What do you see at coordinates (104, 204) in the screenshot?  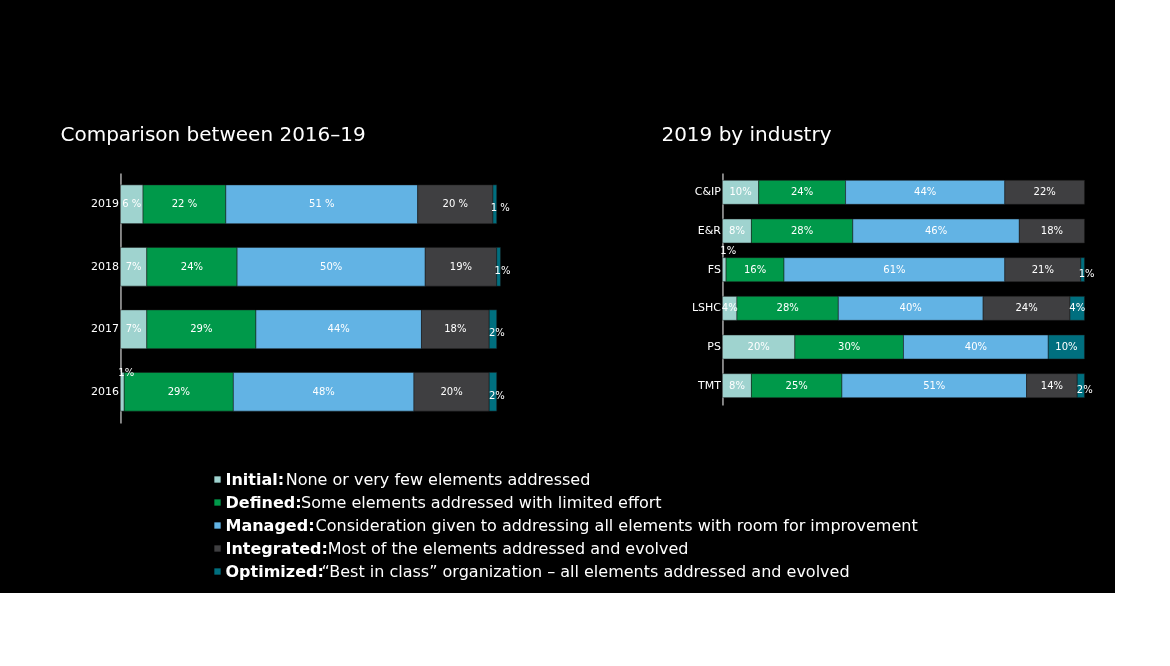 I see `y-tick-label: 2019` at bounding box center [104, 204].